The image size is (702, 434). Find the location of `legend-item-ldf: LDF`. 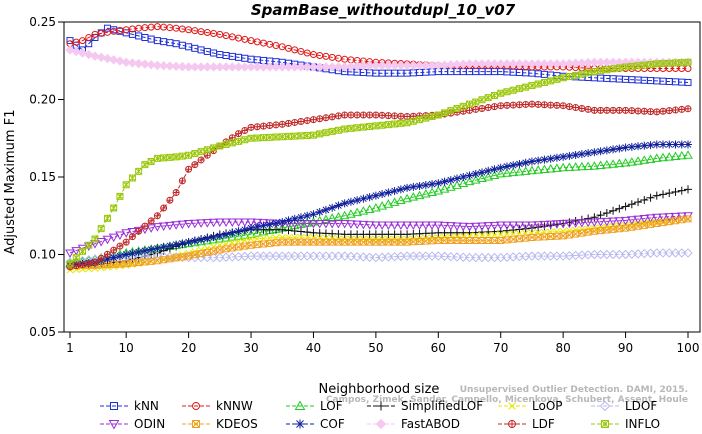

legend-item-ldf: LDF is located at coordinates (526, 424).